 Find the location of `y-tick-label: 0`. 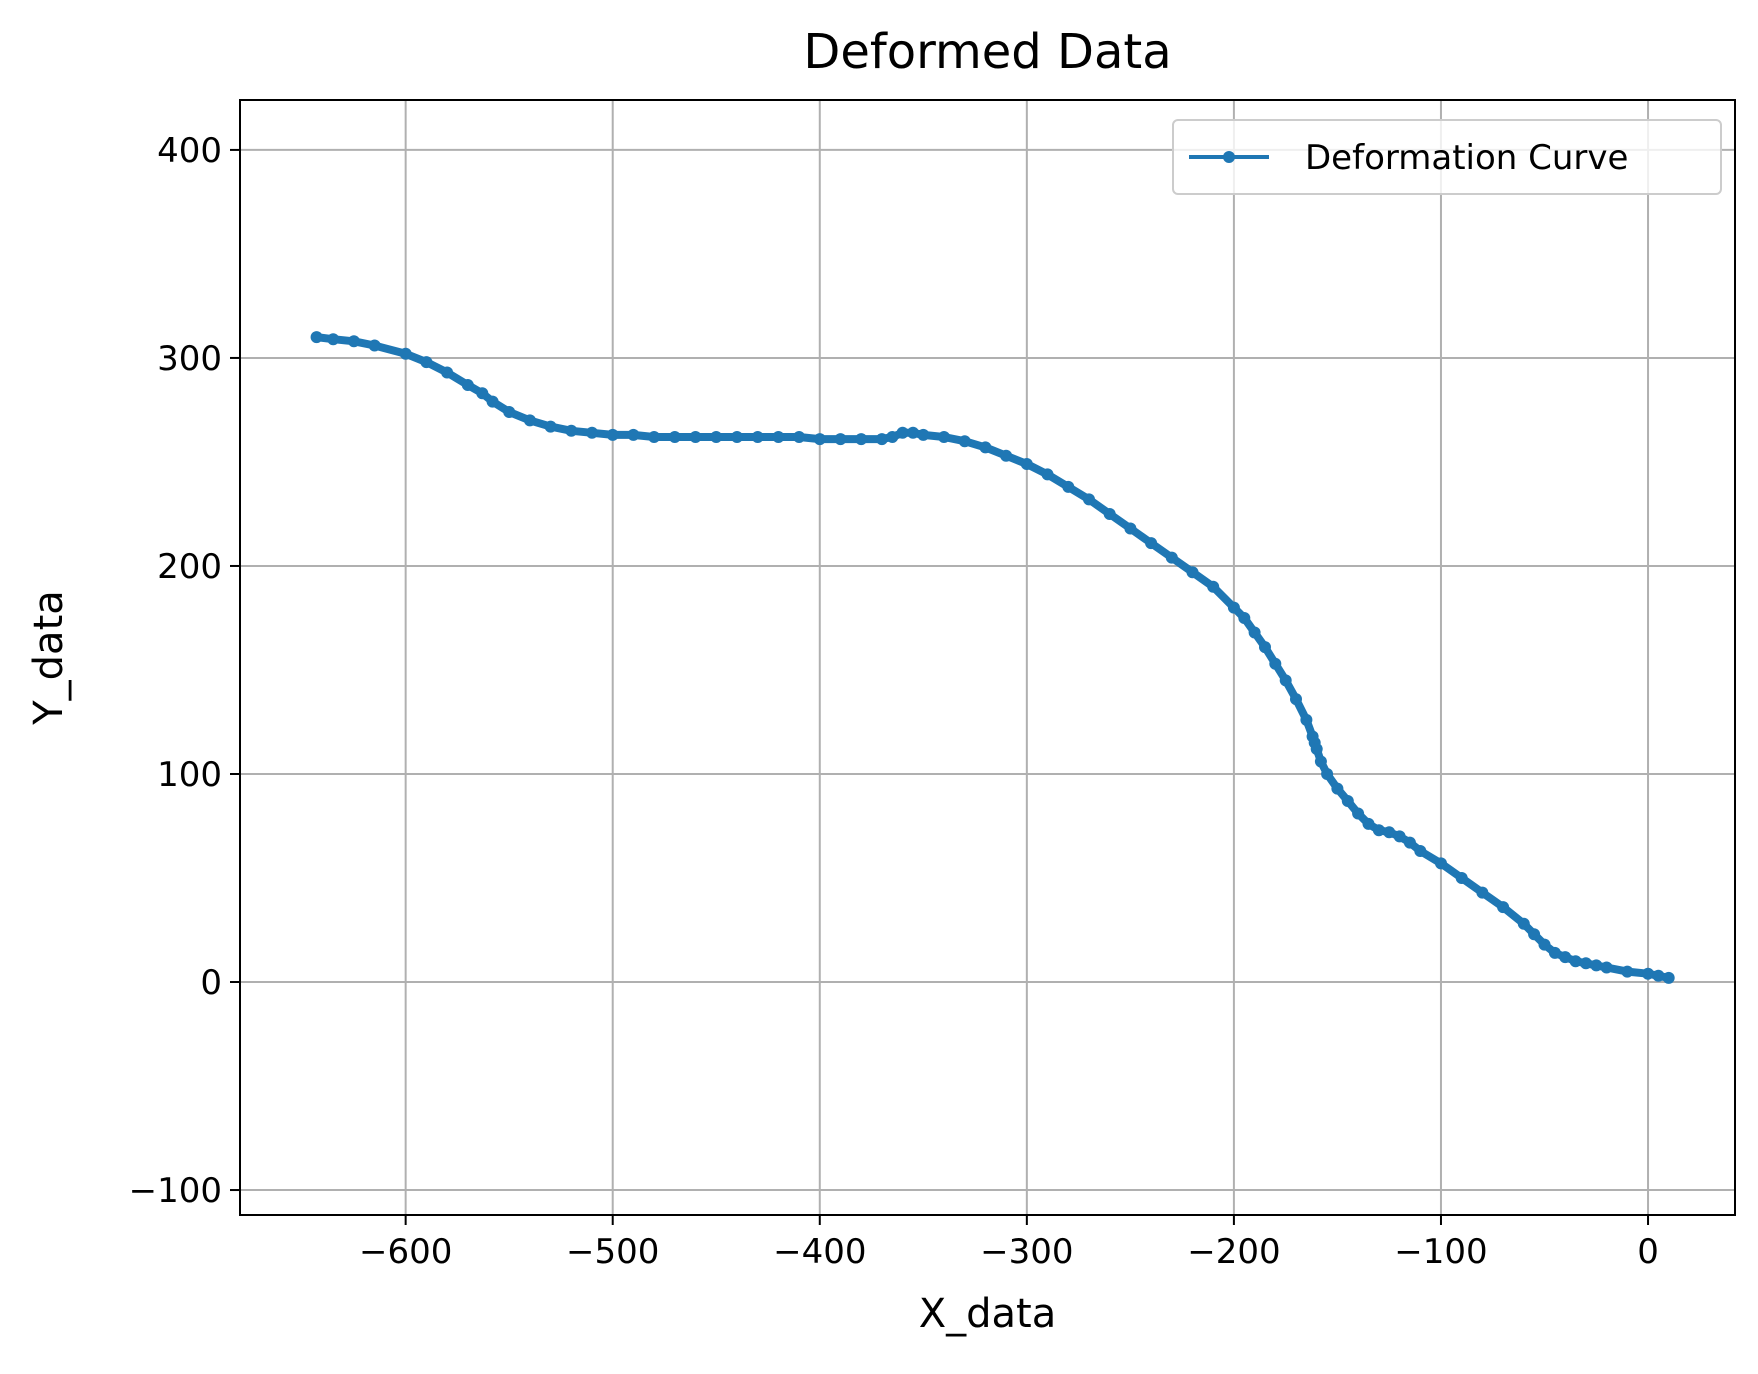

y-tick-label: 0 is located at coordinates (211, 983).